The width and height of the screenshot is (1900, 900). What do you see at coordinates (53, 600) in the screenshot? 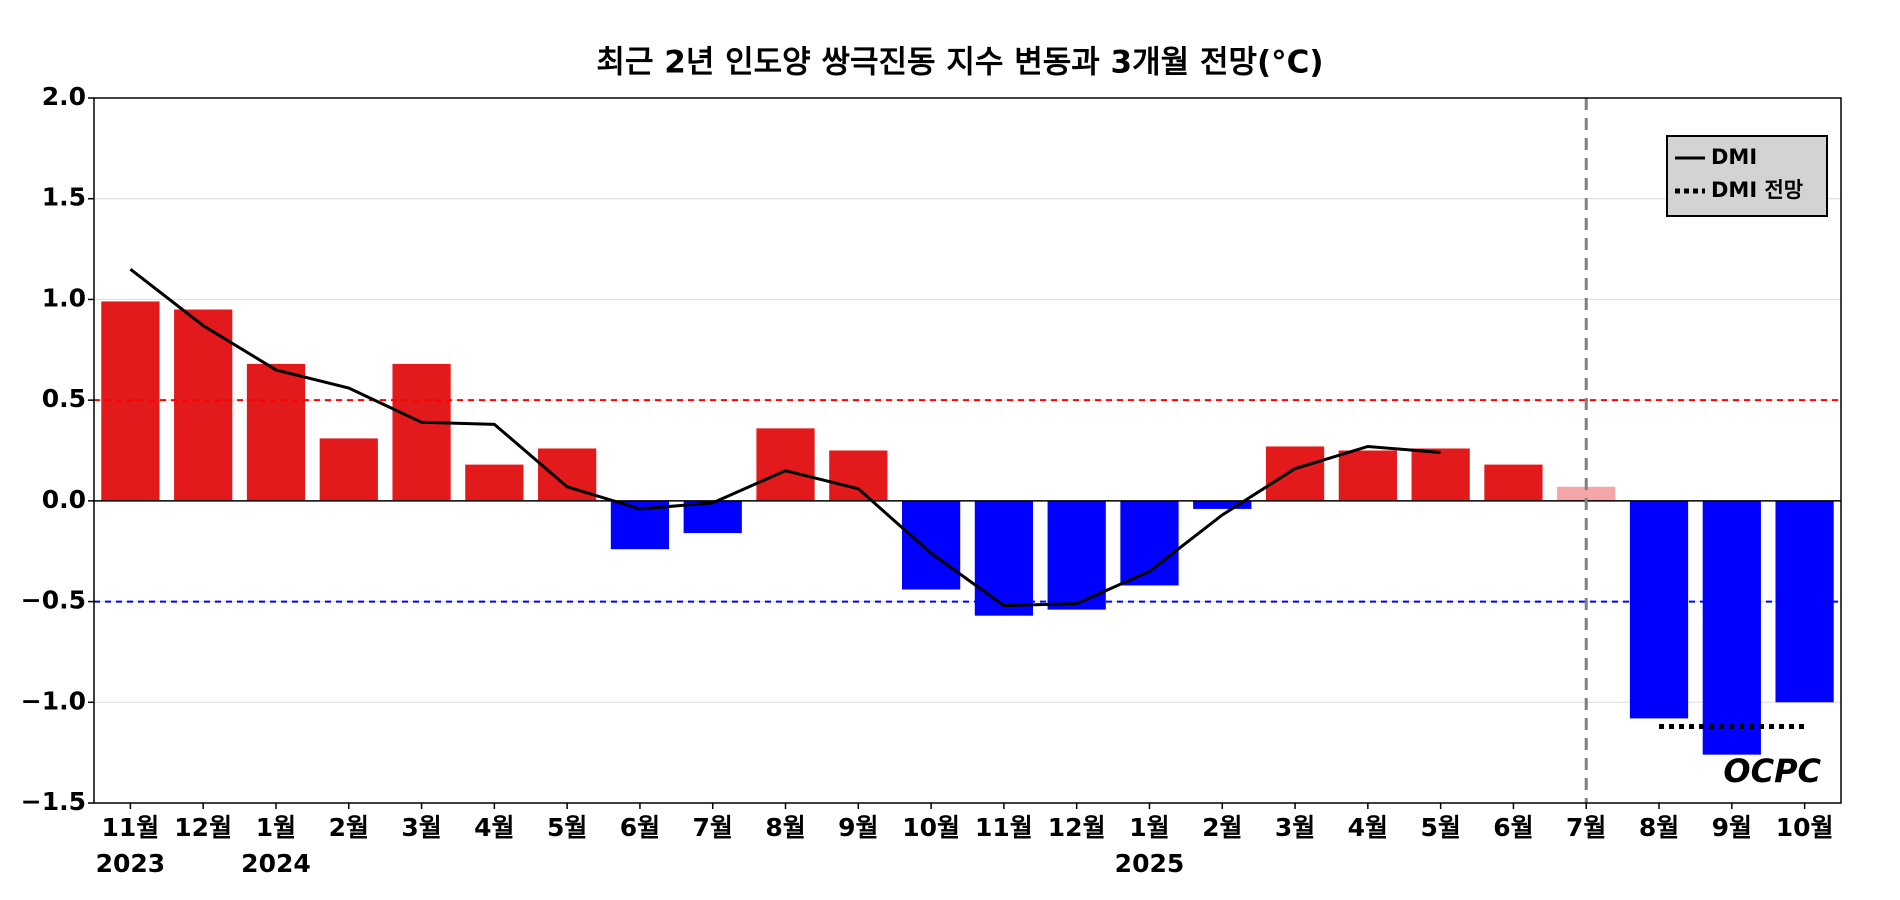
I see `y-tick-label: −0.5` at bounding box center [53, 600].